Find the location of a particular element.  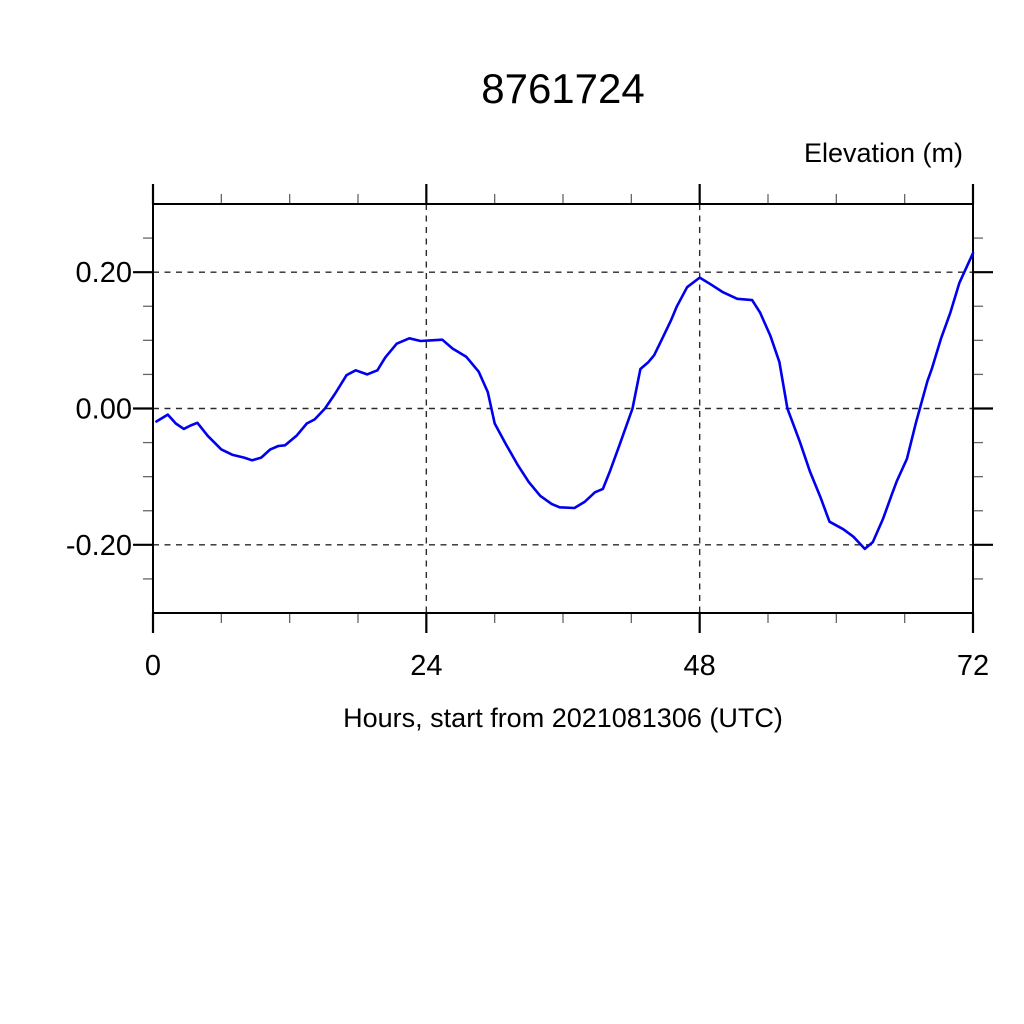

x-tick-label: 0 is located at coordinates (153, 666).